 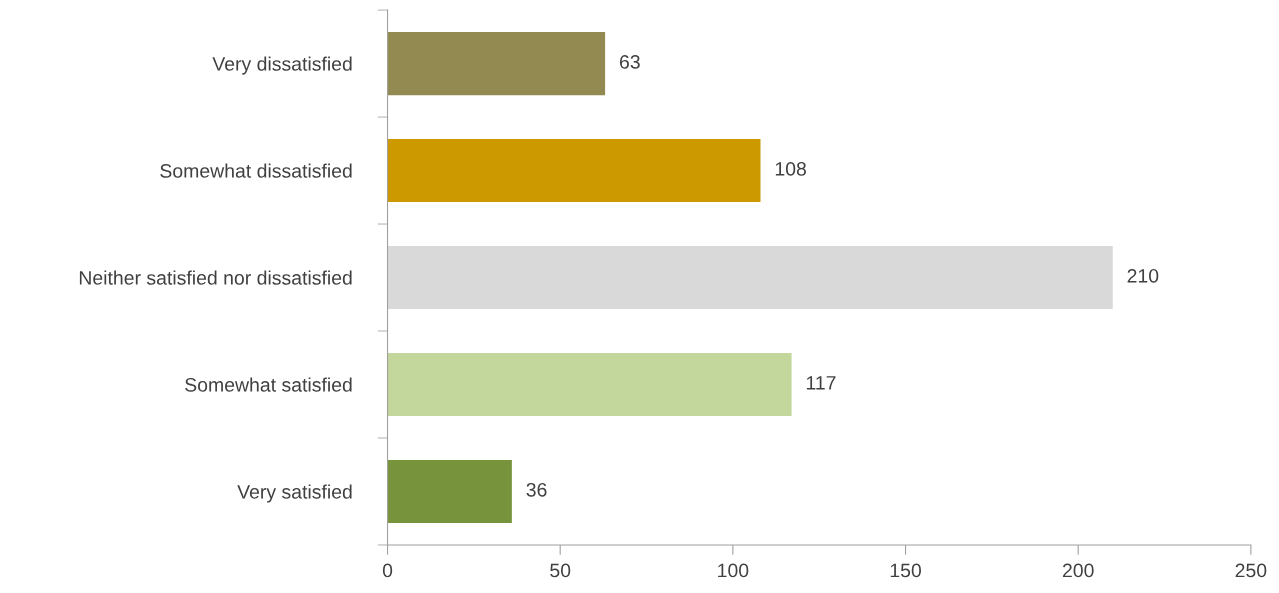 I want to click on x-tick-label: 0, so click(x=387, y=570).